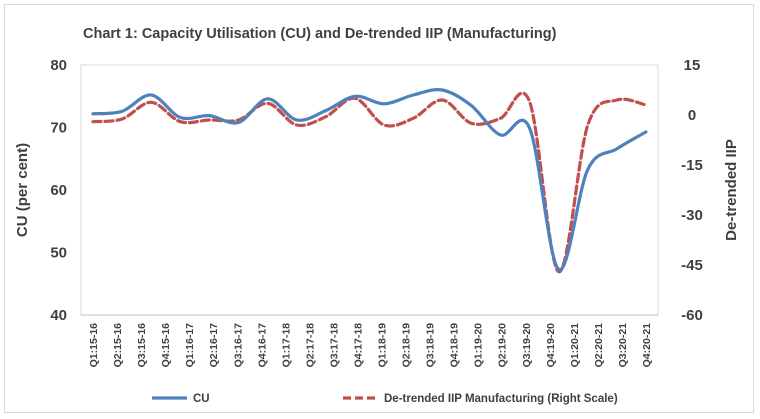 Image resolution: width=760 pixels, height=419 pixels. What do you see at coordinates (692, 165) in the screenshot?
I see `y2-tick-label: -15` at bounding box center [692, 165].